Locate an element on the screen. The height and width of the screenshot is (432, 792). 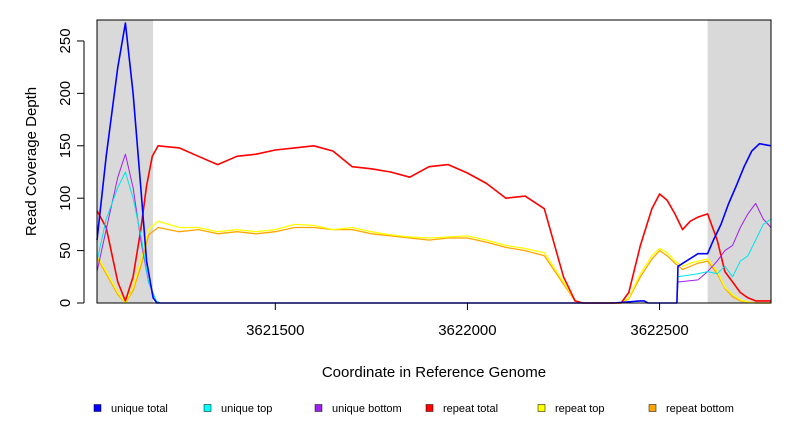
legend-item-unique-top: unique top is located at coordinates (237, 409).